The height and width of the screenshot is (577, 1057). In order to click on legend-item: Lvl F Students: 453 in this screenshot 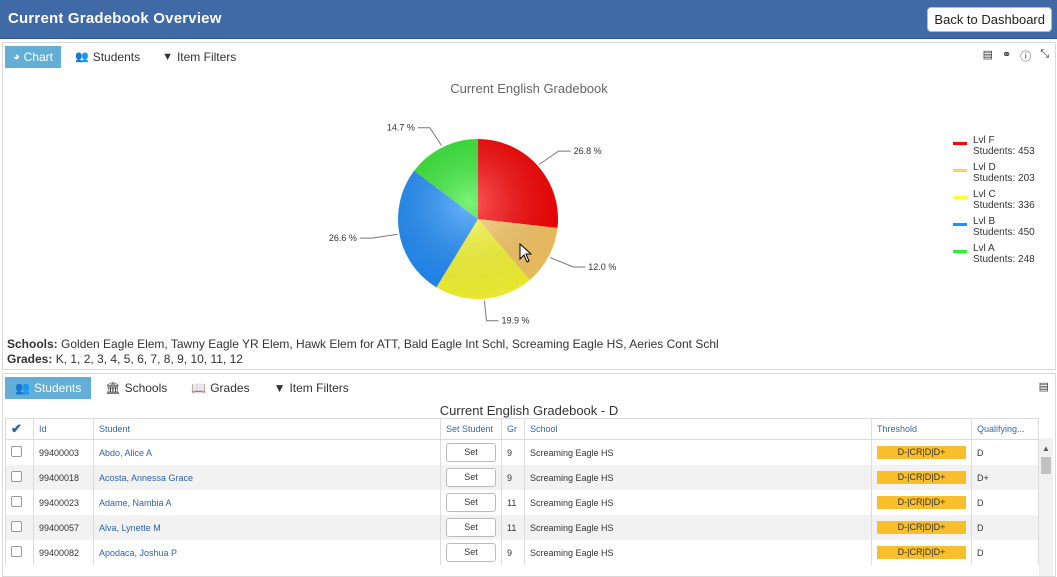, I will do `click(993, 148)`.